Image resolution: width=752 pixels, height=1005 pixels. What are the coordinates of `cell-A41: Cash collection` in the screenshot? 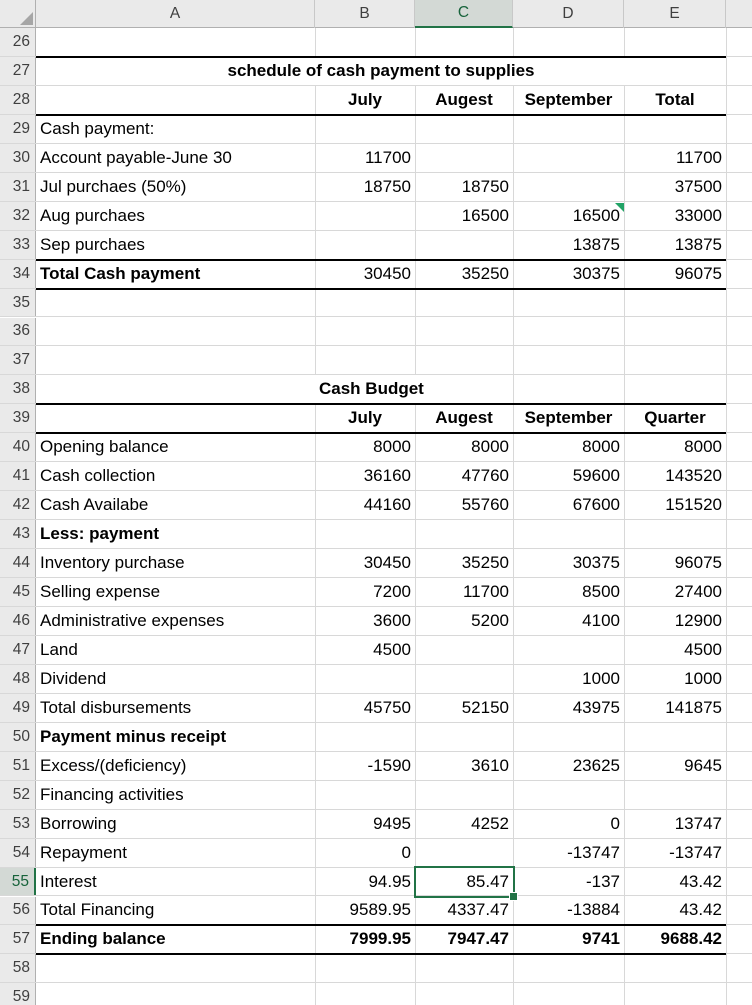 It's located at (98, 476).